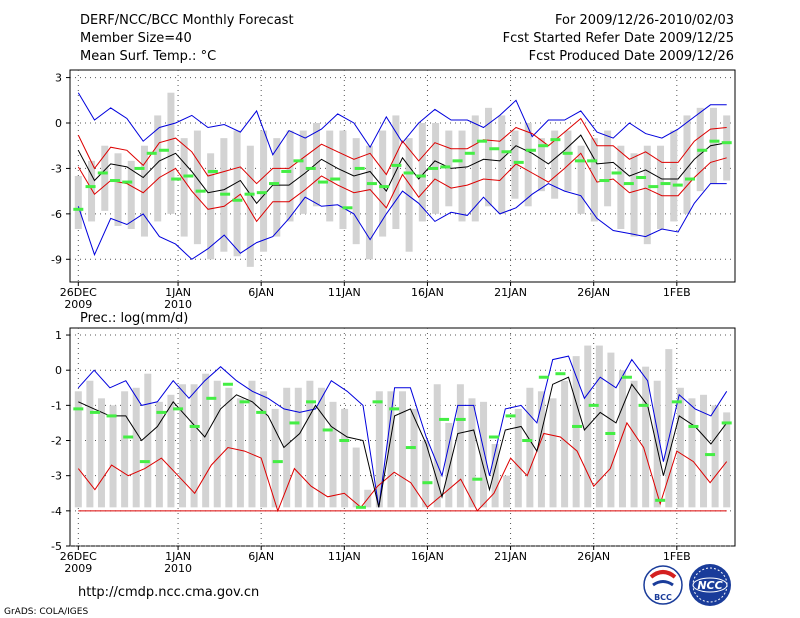 The image size is (800, 618). I want to click on title-line-3: Mean Surf. Temp.: °C, so click(148, 56).